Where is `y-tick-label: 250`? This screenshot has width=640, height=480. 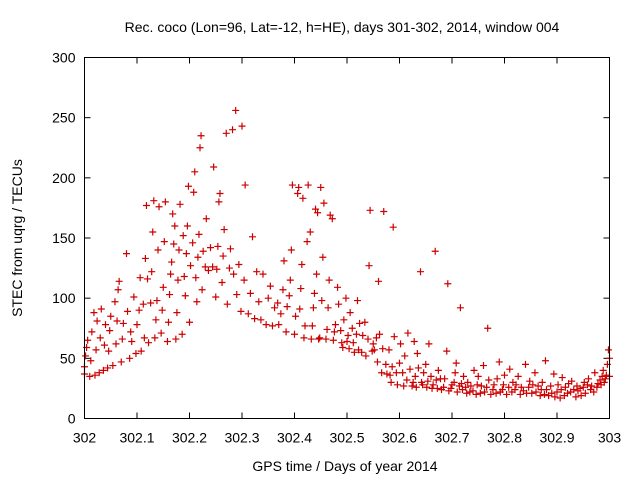 y-tick-label: 250 is located at coordinates (64, 118).